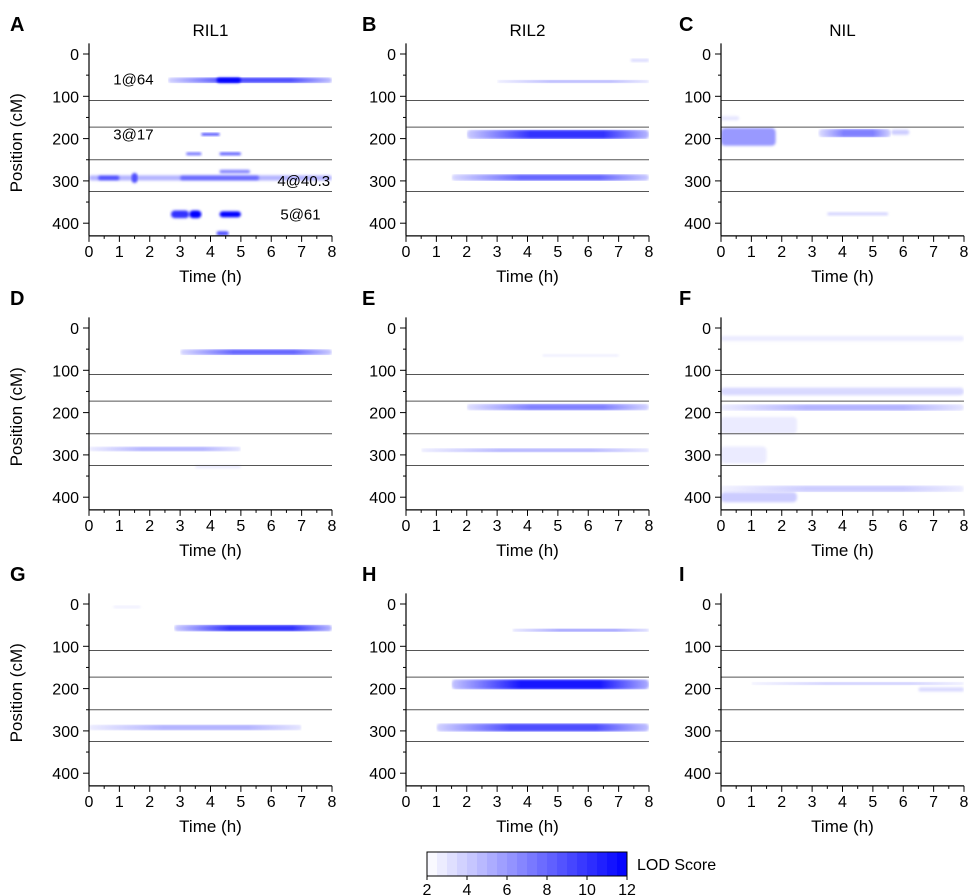  I want to click on colorbar-tick-label: 6, so click(507, 888).